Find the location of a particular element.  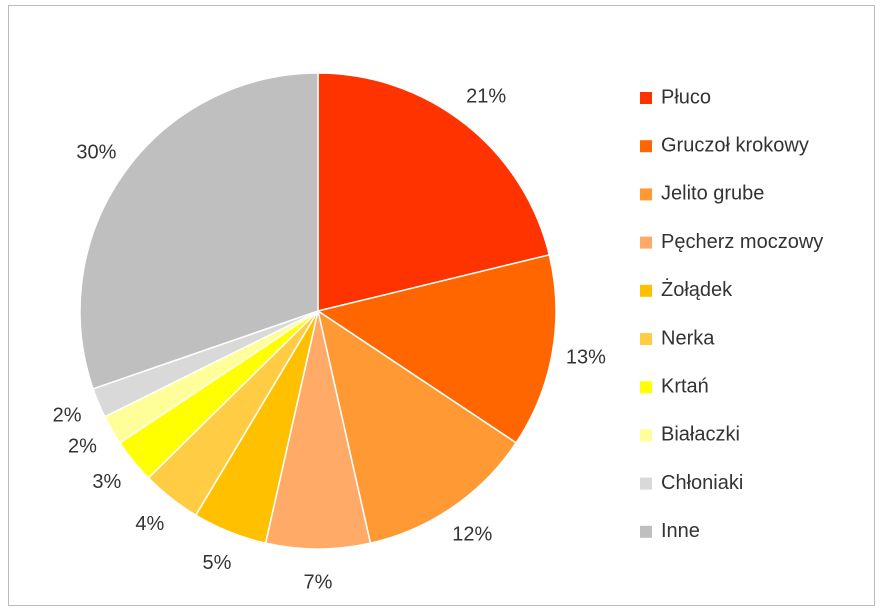

data-label: 12% is located at coordinates (472, 534).